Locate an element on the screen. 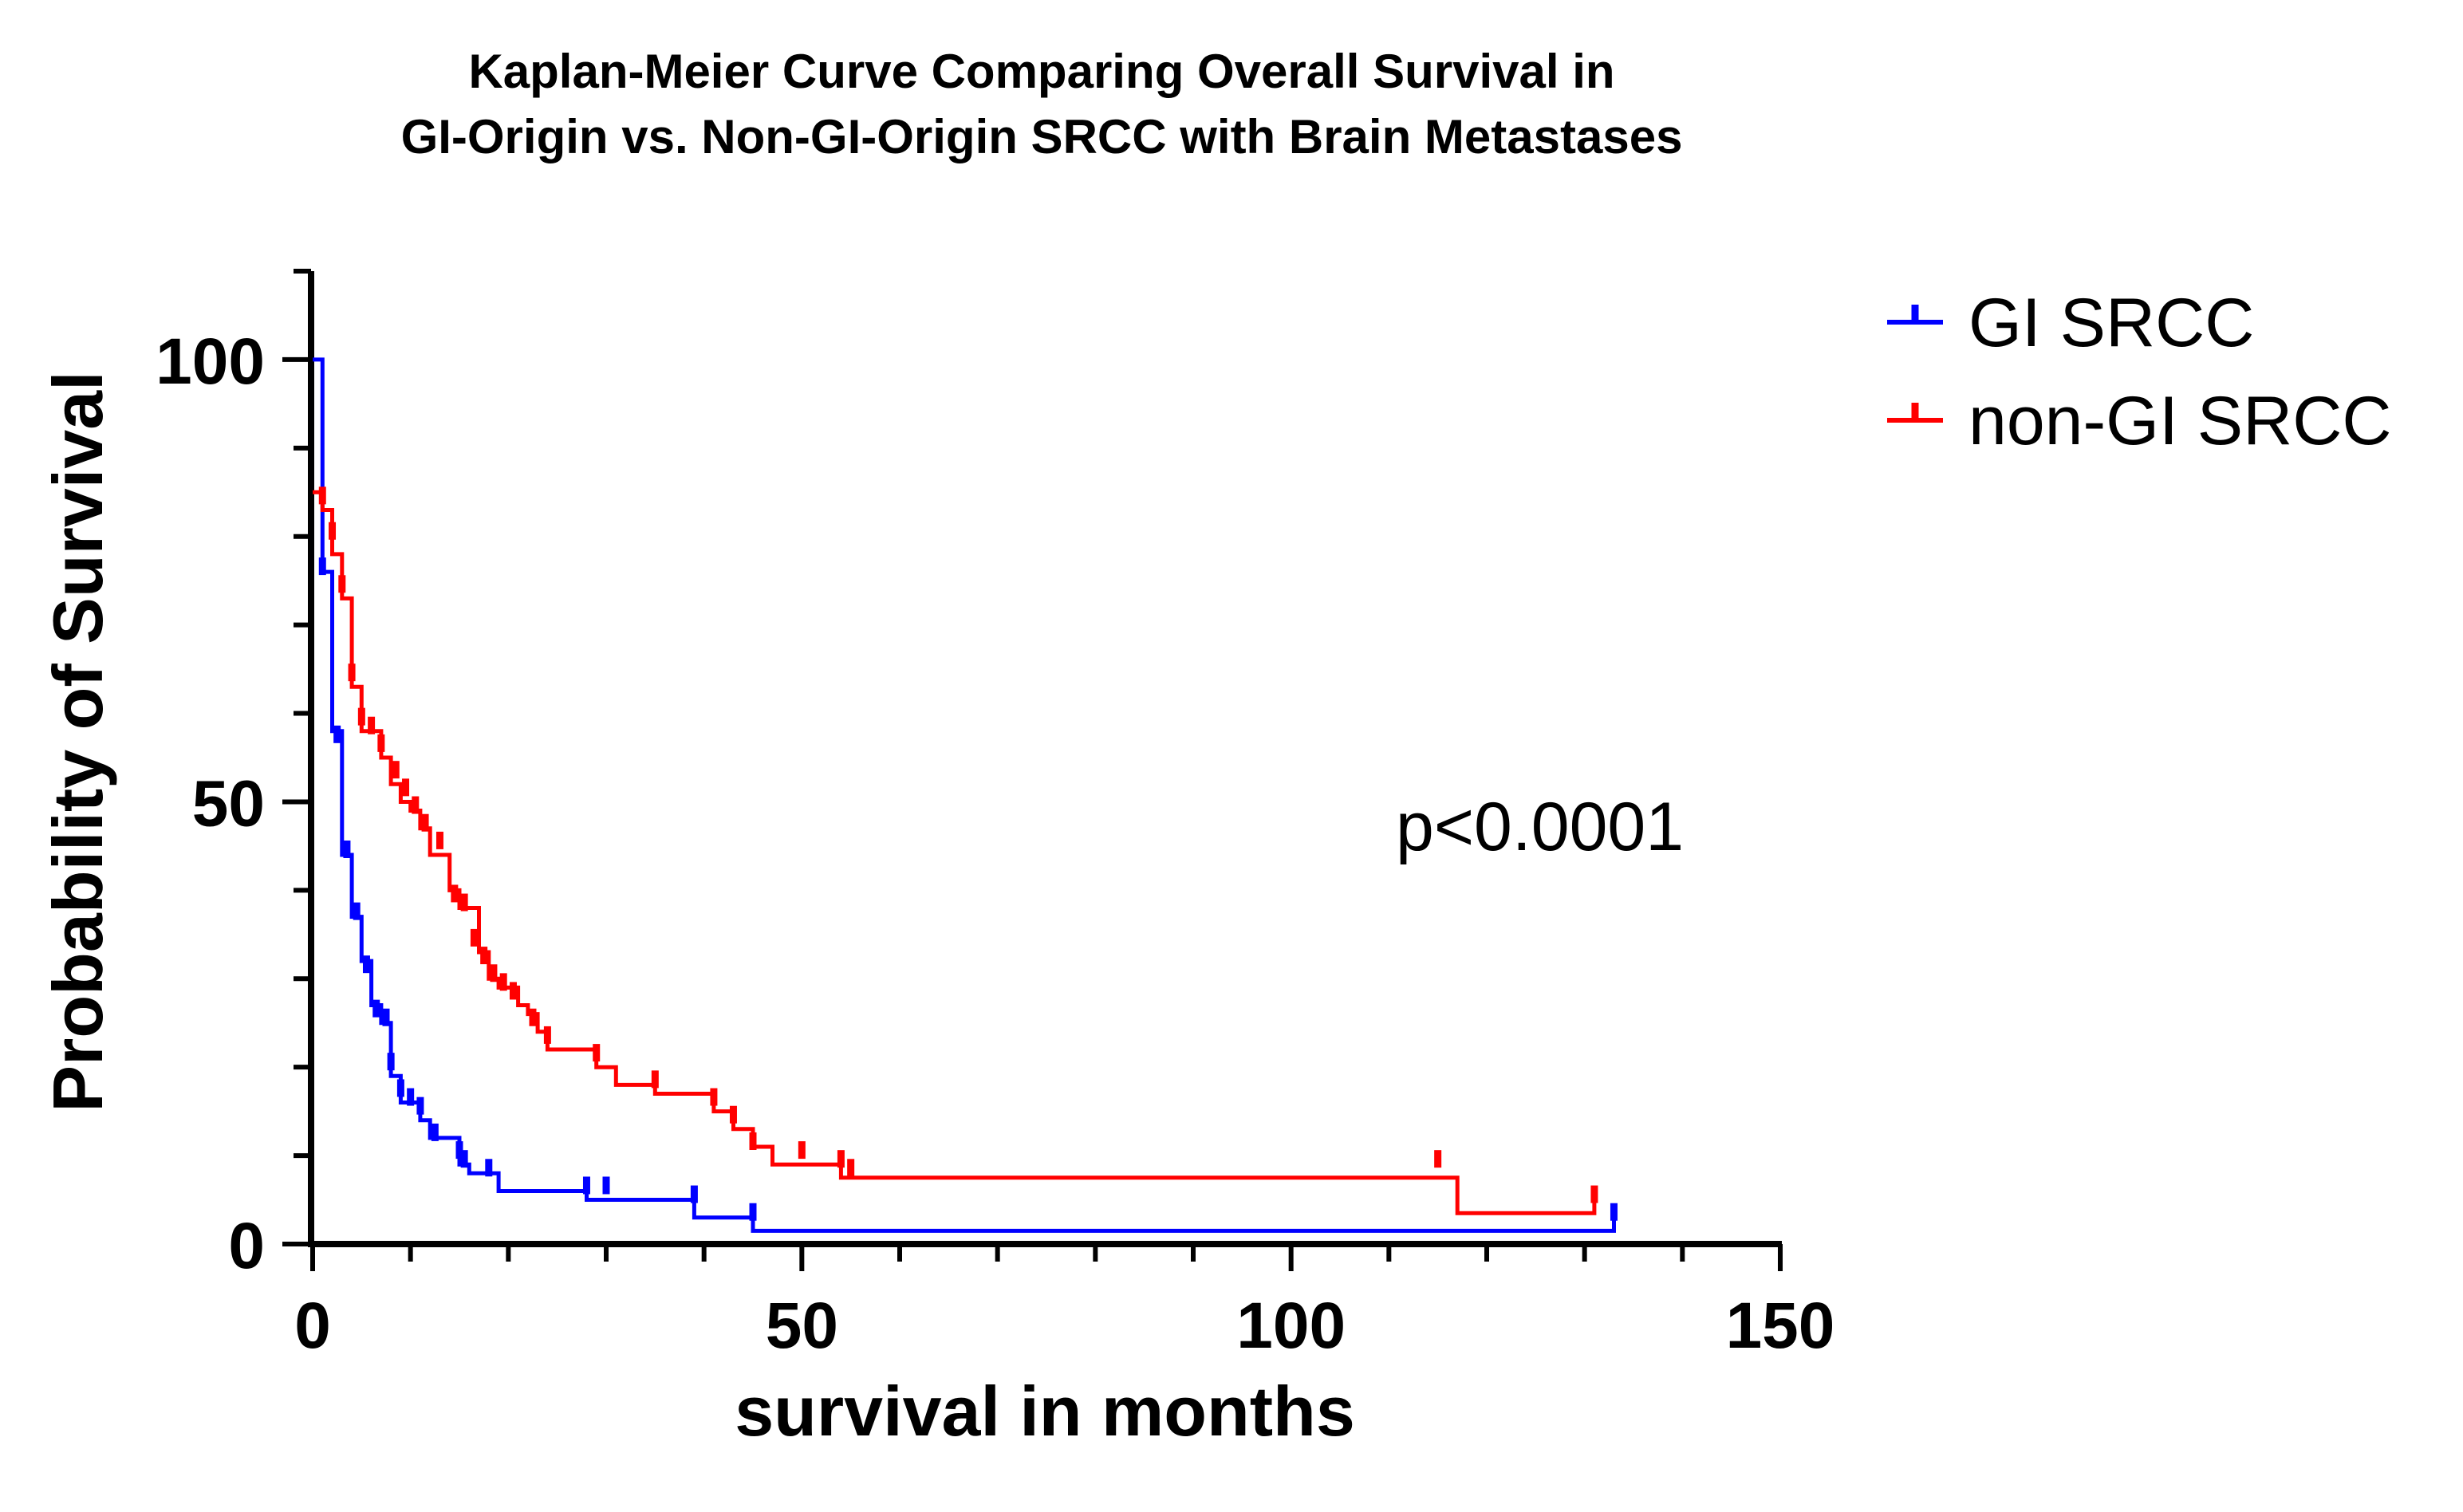 The height and width of the screenshot is (1512, 2463). legend-item-gi: GI SRCC is located at coordinates (2070, 323).